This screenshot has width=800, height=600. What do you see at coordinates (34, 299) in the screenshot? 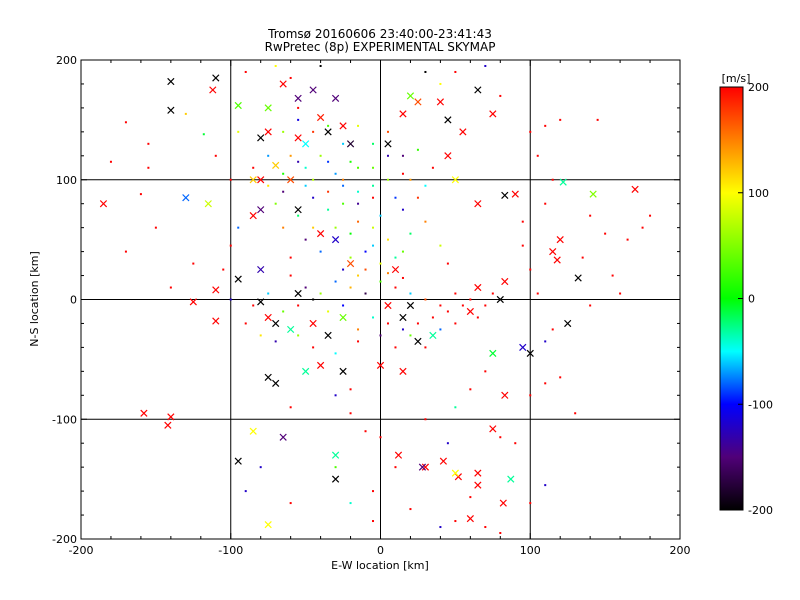
I see `y-axis-label: N-S location [km]` at bounding box center [34, 299].